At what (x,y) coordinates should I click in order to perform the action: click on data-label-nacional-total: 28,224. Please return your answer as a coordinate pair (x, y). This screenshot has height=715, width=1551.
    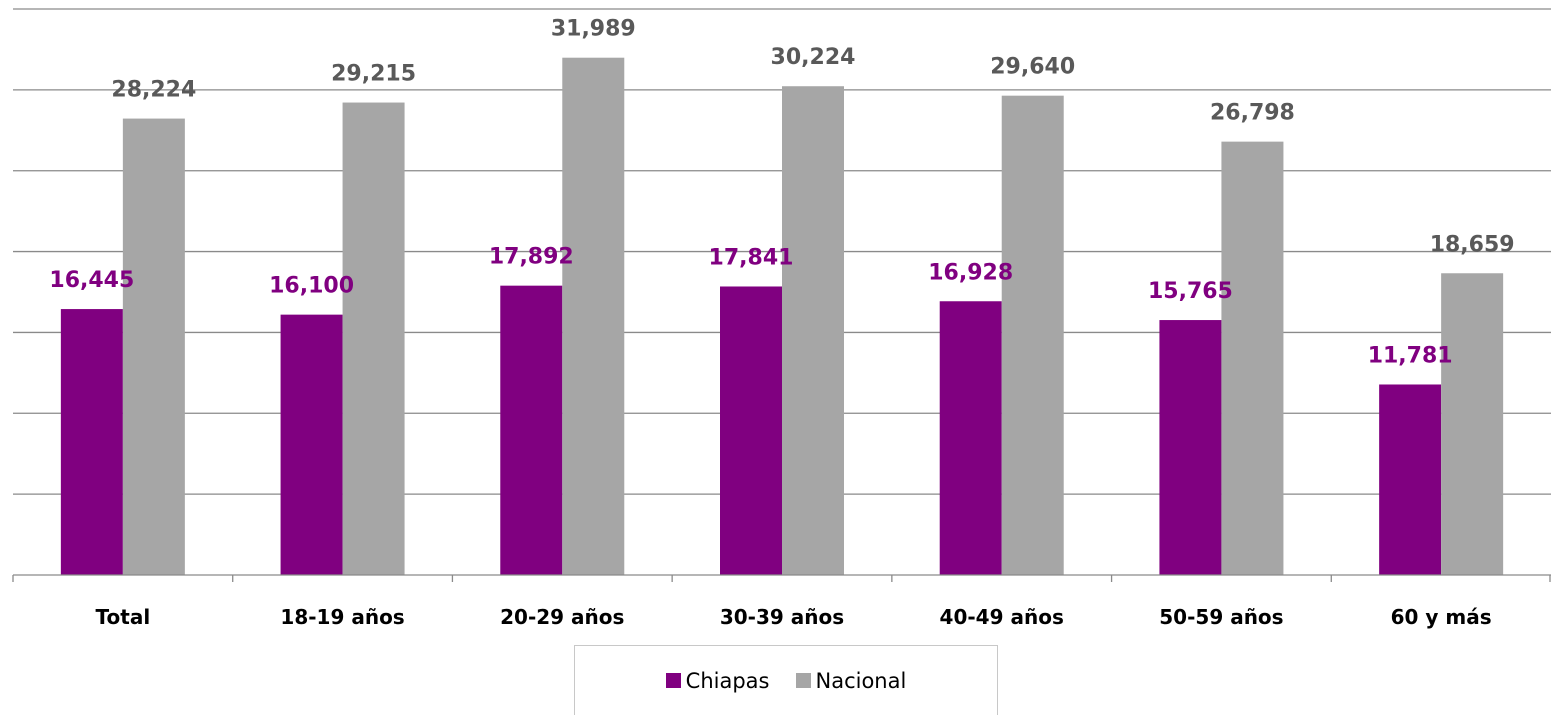
    Looking at the image, I should click on (153, 90).